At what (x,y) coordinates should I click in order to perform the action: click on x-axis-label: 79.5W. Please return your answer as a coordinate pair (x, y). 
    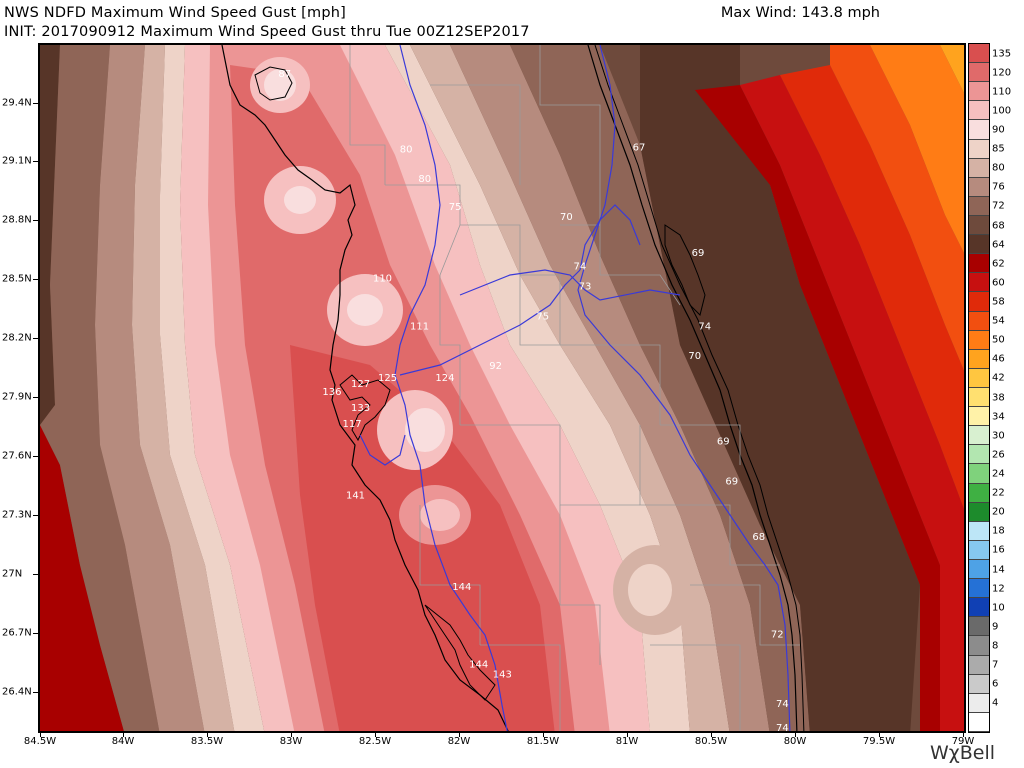
    Looking at the image, I should click on (879, 741).